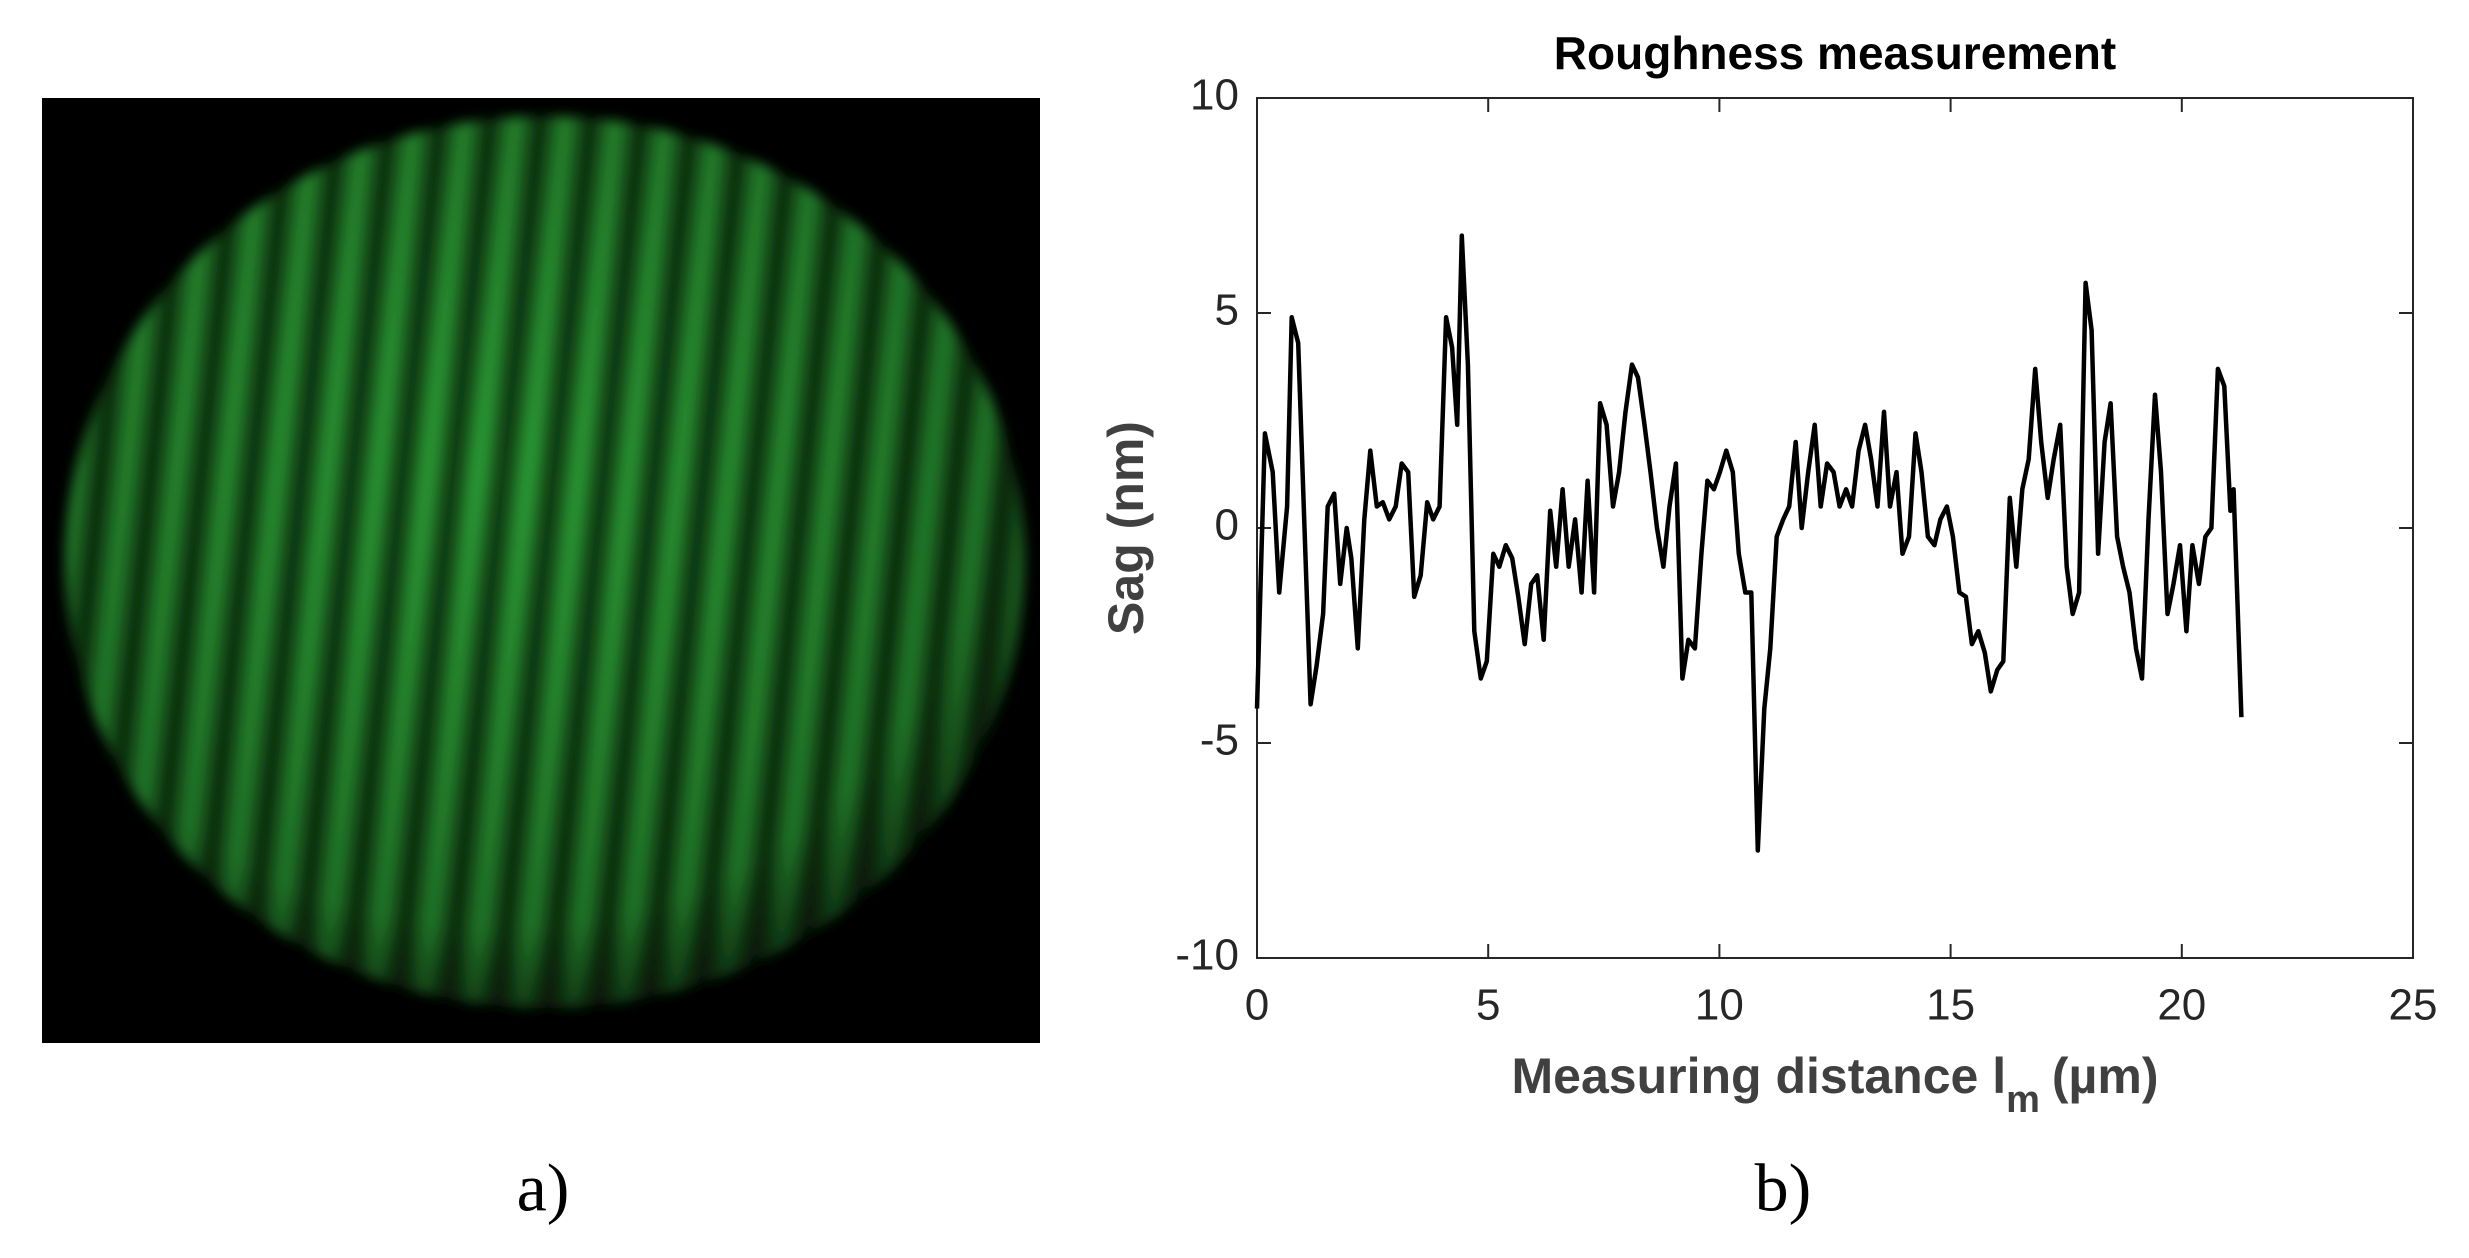 Image resolution: width=2469 pixels, height=1258 pixels. I want to click on x-tick-label: 5, so click(1488, 1005).